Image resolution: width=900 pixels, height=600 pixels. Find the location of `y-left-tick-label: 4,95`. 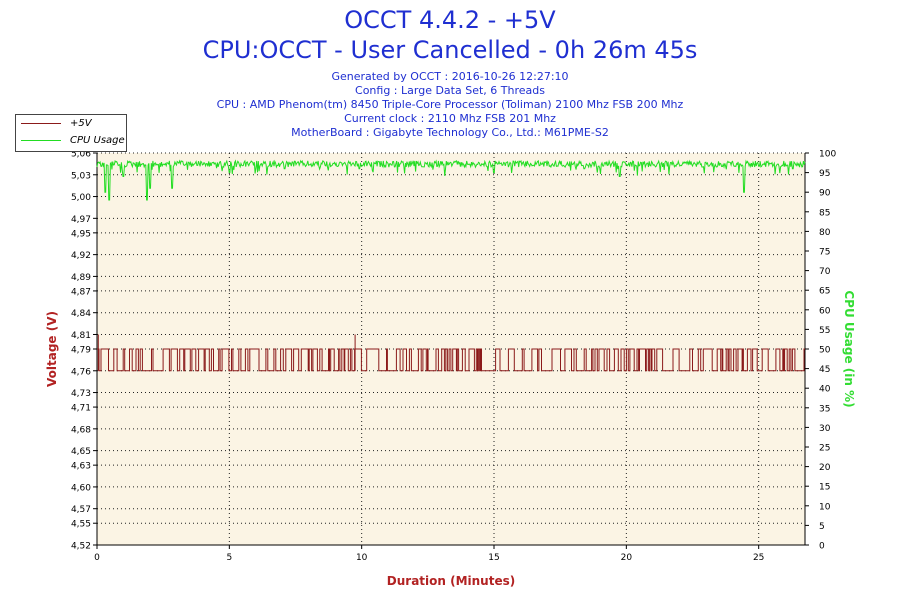

y-left-tick-label: 4,95 is located at coordinates (81, 234).